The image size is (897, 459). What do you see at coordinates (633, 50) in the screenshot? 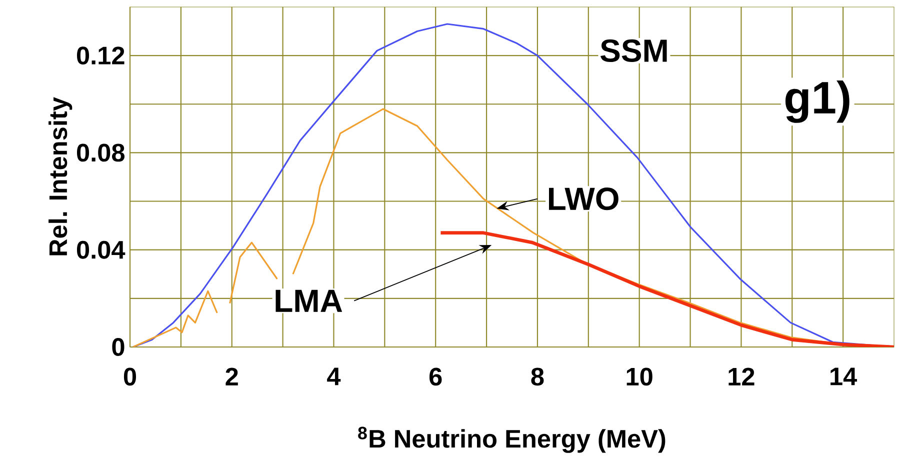
I see `series-label: SSM` at bounding box center [633, 50].